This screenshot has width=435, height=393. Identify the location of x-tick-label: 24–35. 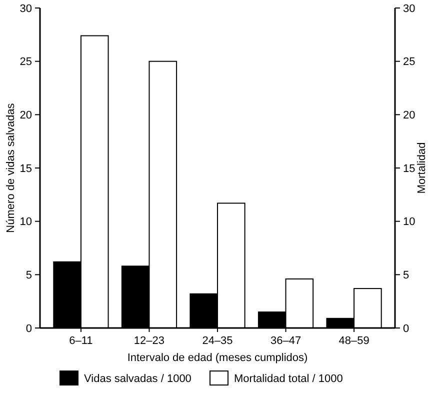
(217, 341).